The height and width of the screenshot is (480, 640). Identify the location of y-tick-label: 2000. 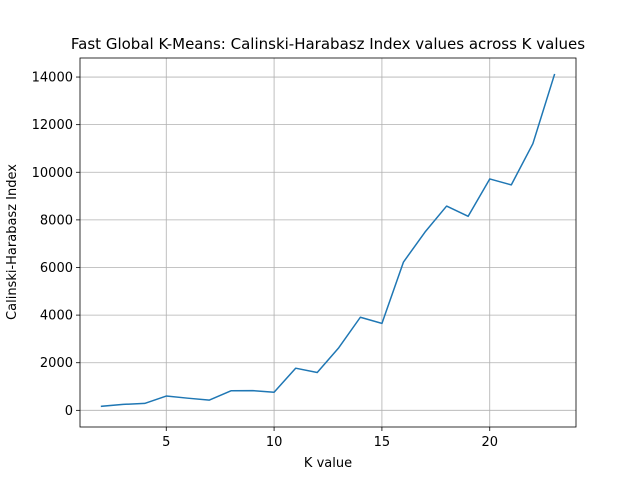
(56, 363).